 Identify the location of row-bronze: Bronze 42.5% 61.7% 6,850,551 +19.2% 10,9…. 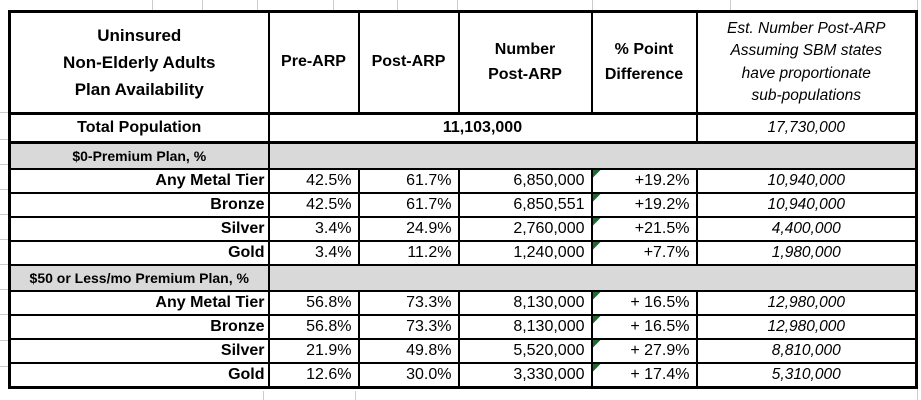
(463, 205).